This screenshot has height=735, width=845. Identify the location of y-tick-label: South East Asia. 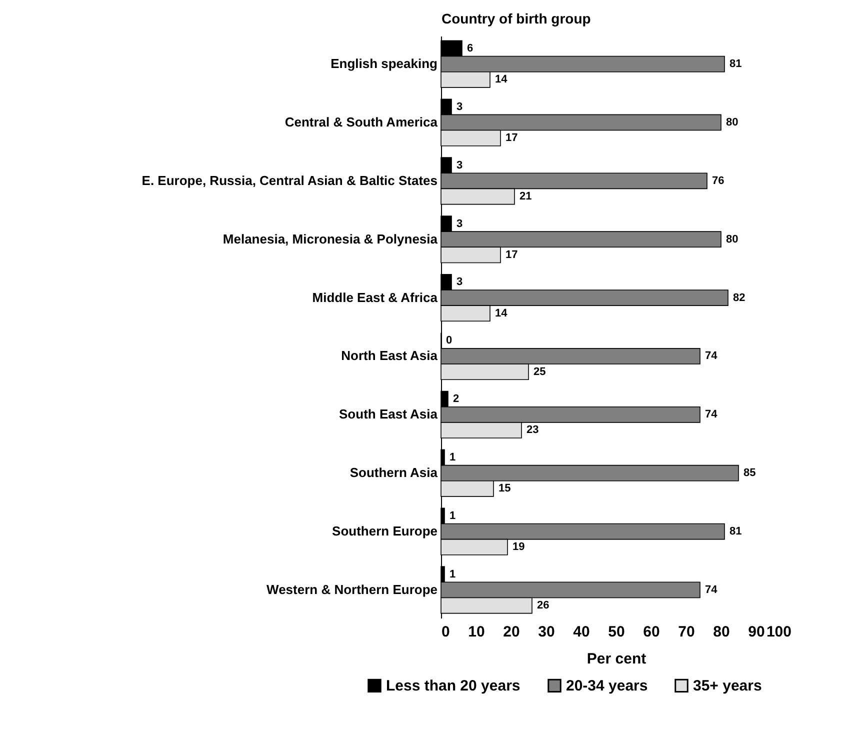
(388, 414).